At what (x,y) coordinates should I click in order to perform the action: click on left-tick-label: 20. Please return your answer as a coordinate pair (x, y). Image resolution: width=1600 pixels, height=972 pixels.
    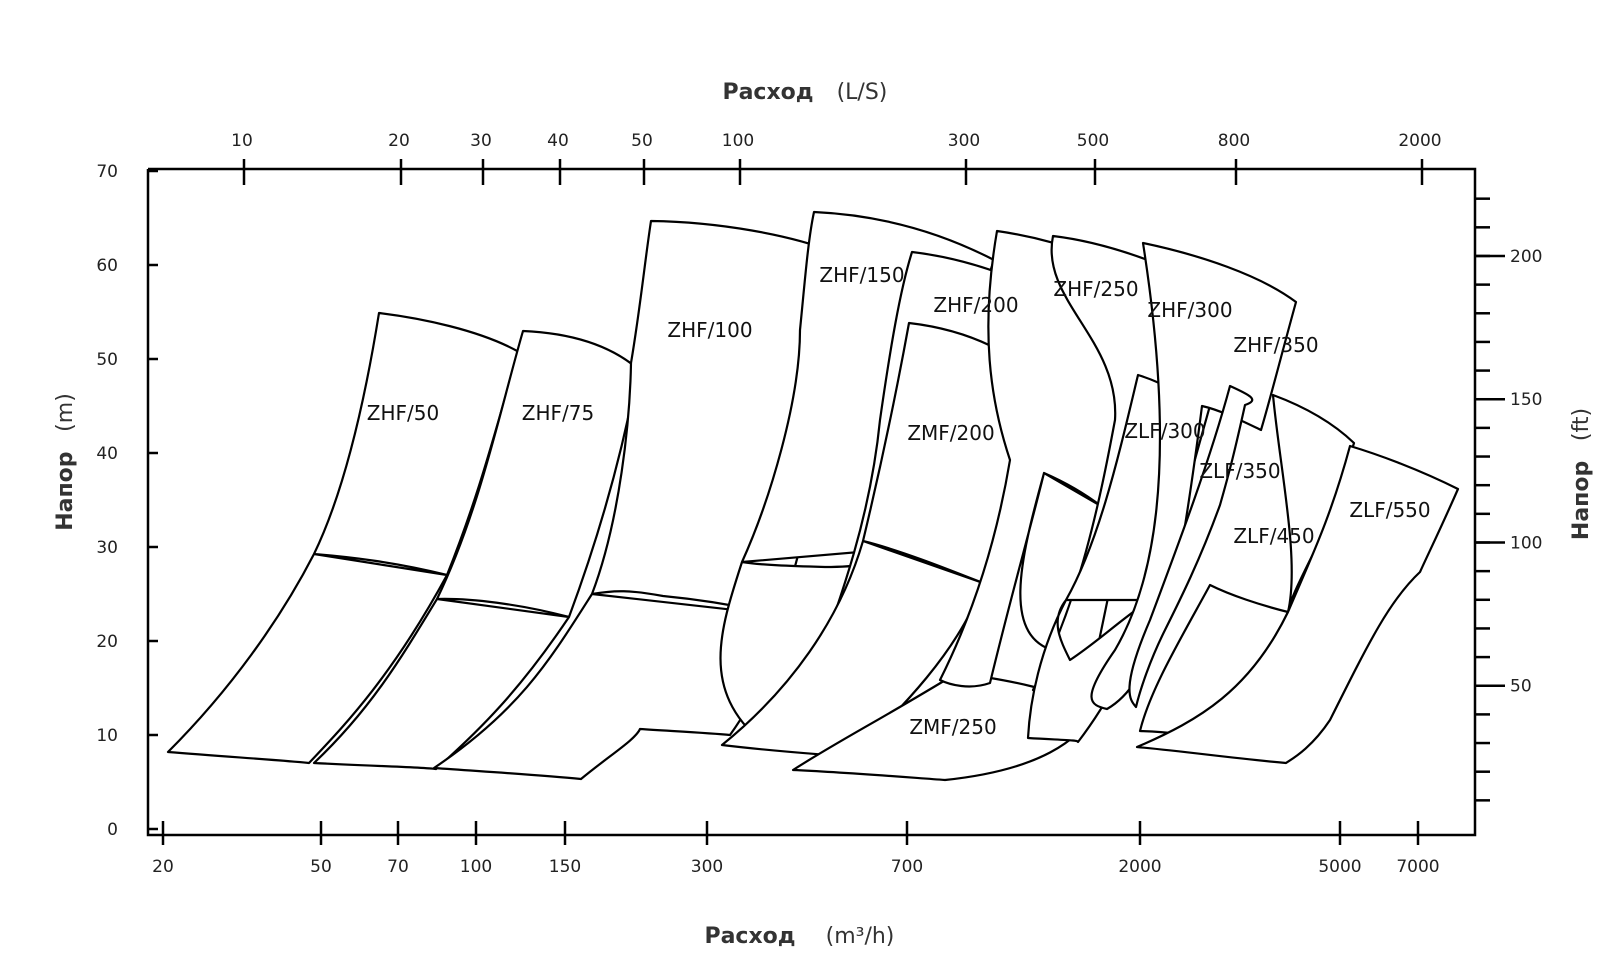
    Looking at the image, I should click on (107, 642).